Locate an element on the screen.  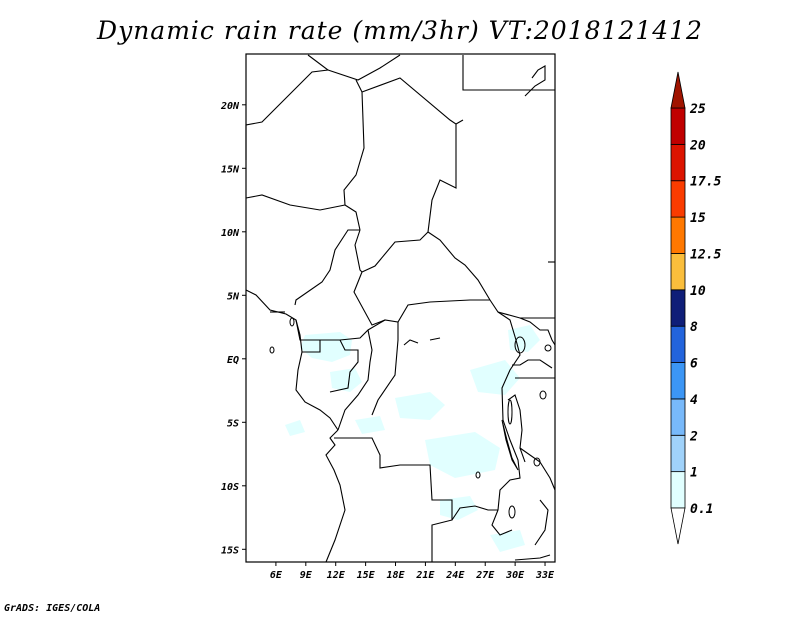
lon-tick-label: 15E is located at coordinates (366, 575).